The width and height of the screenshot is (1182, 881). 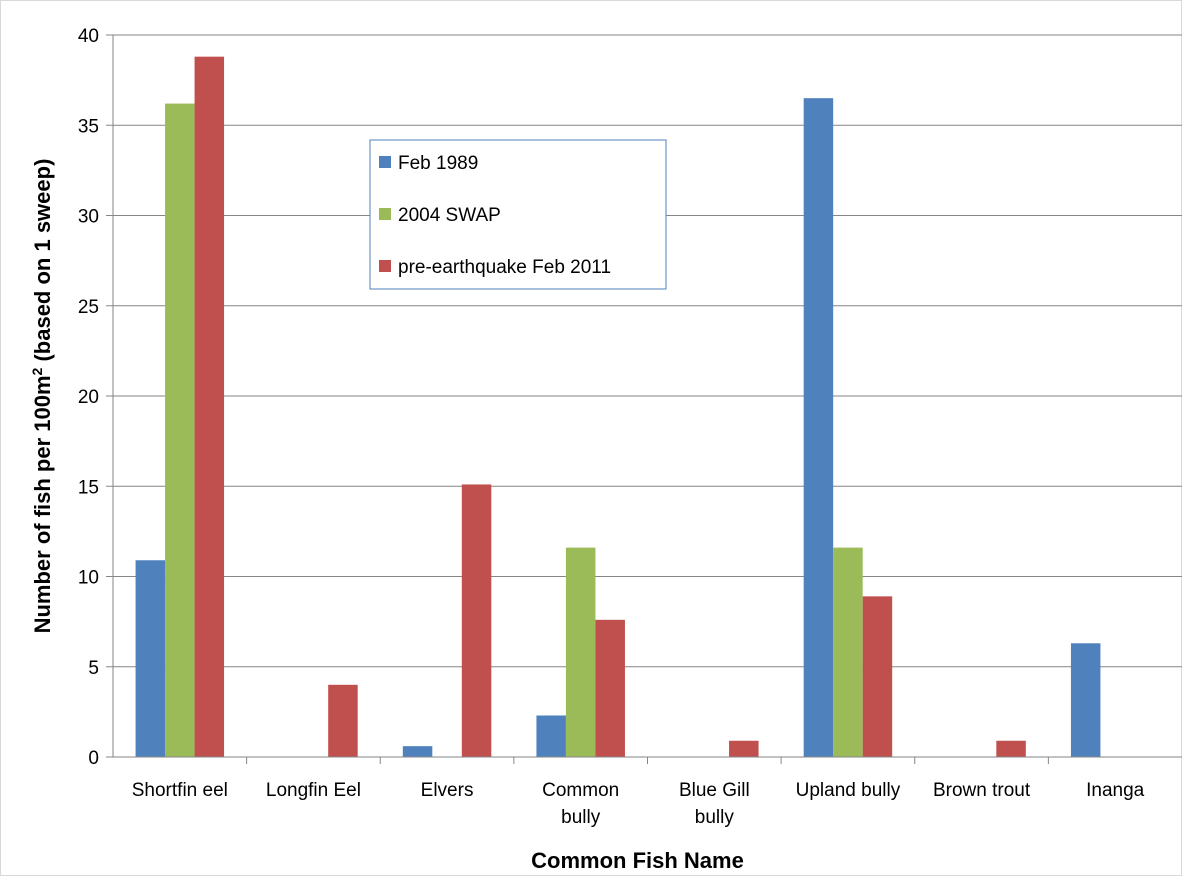 I want to click on x-category-label: Blue Gill, so click(x=714, y=790).